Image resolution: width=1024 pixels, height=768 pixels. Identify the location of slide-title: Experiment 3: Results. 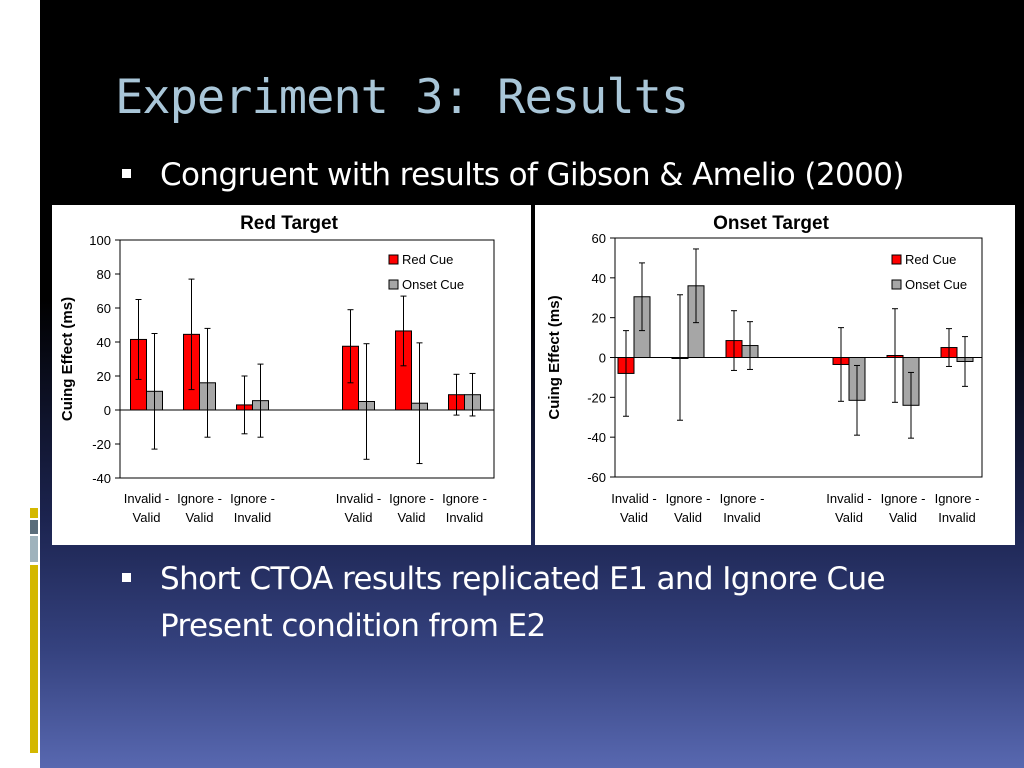
(402, 97).